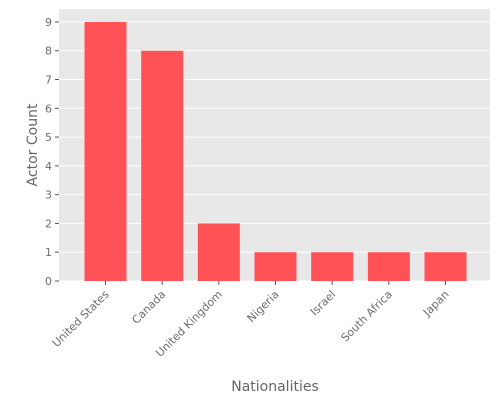  What do you see at coordinates (48, 223) in the screenshot?
I see `y-tick-label: 2` at bounding box center [48, 223].